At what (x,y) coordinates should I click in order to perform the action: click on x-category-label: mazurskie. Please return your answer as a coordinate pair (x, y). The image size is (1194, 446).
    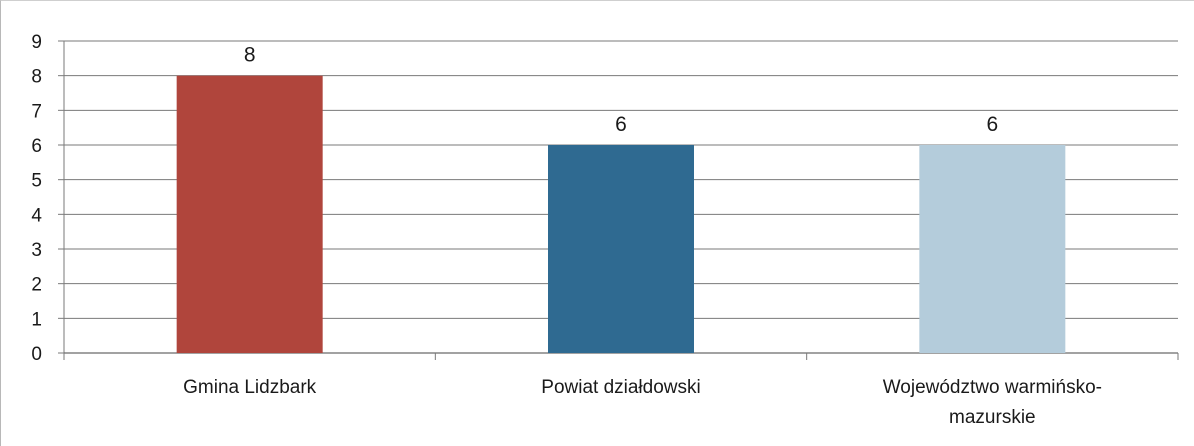
    Looking at the image, I should click on (992, 417).